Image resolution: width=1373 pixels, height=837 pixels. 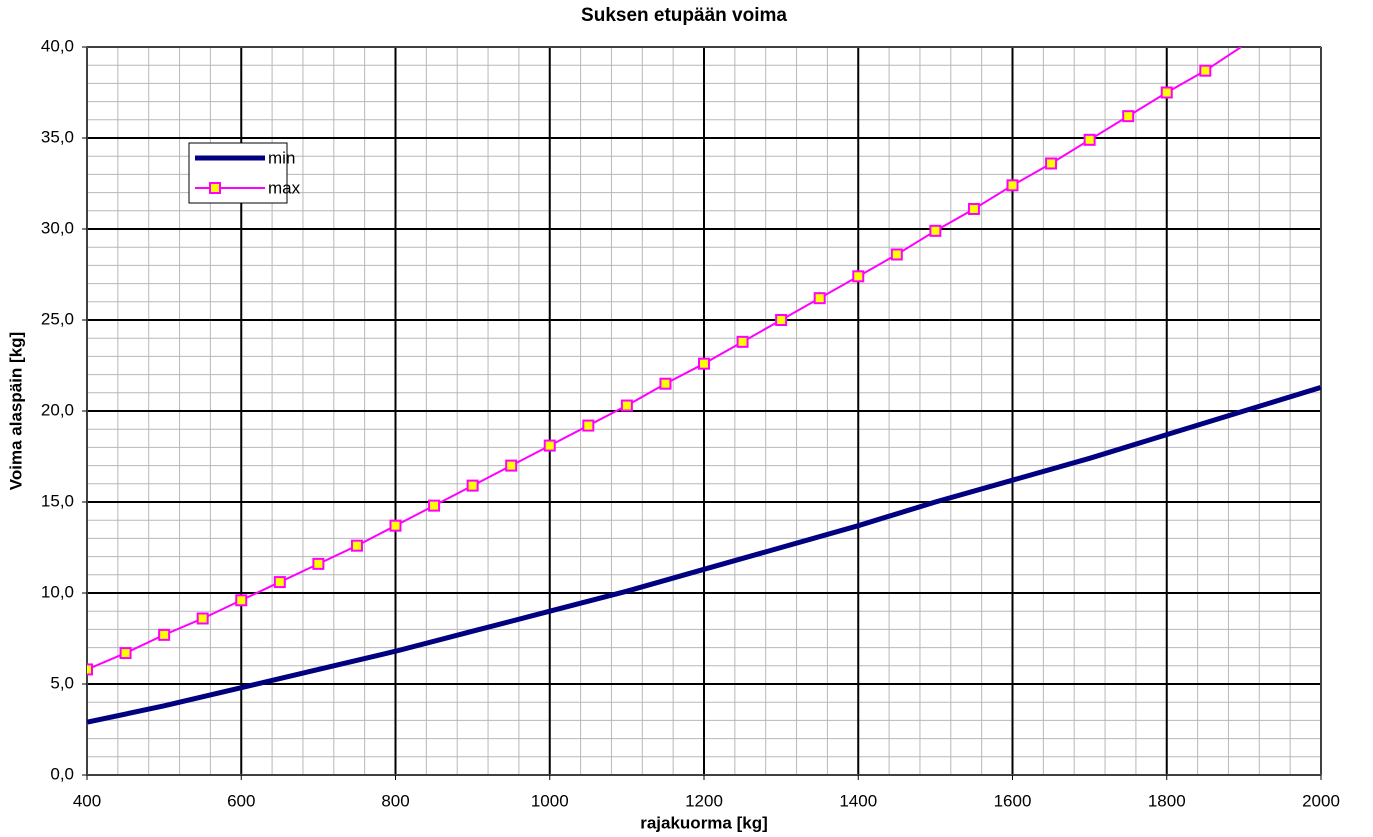 I want to click on x-tick-label: 1600, so click(x=1013, y=800).